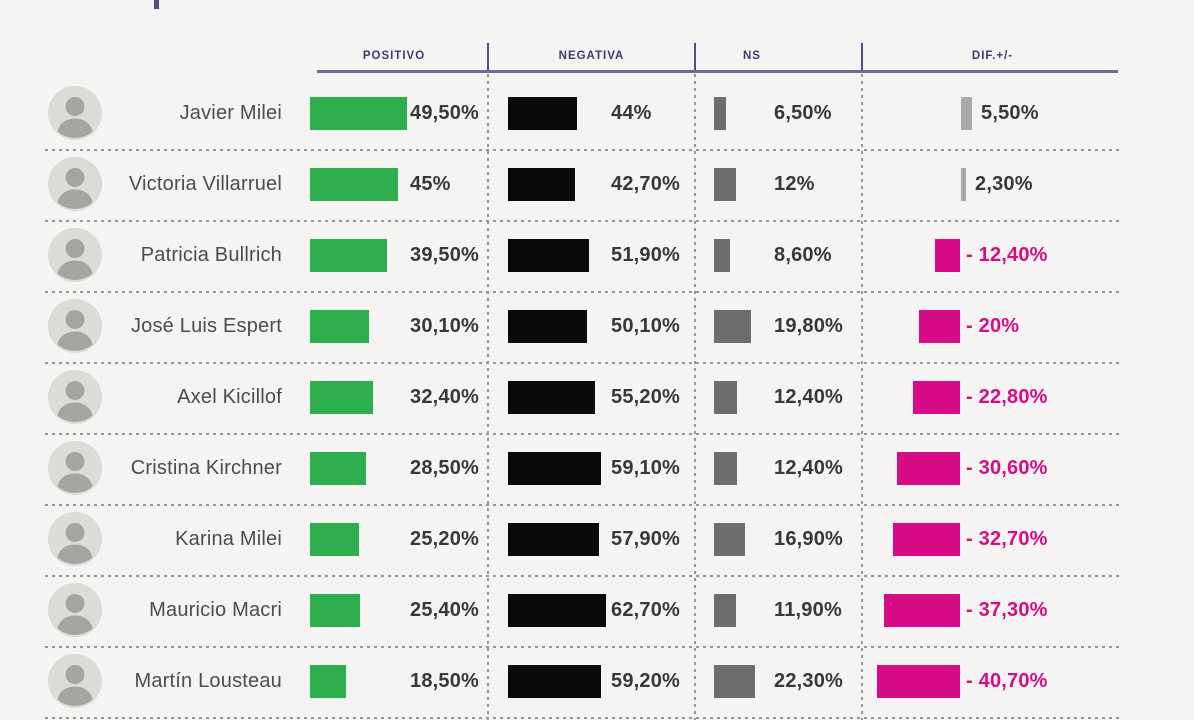  What do you see at coordinates (208, 681) in the screenshot?
I see `person-name: Martín Lousteau` at bounding box center [208, 681].